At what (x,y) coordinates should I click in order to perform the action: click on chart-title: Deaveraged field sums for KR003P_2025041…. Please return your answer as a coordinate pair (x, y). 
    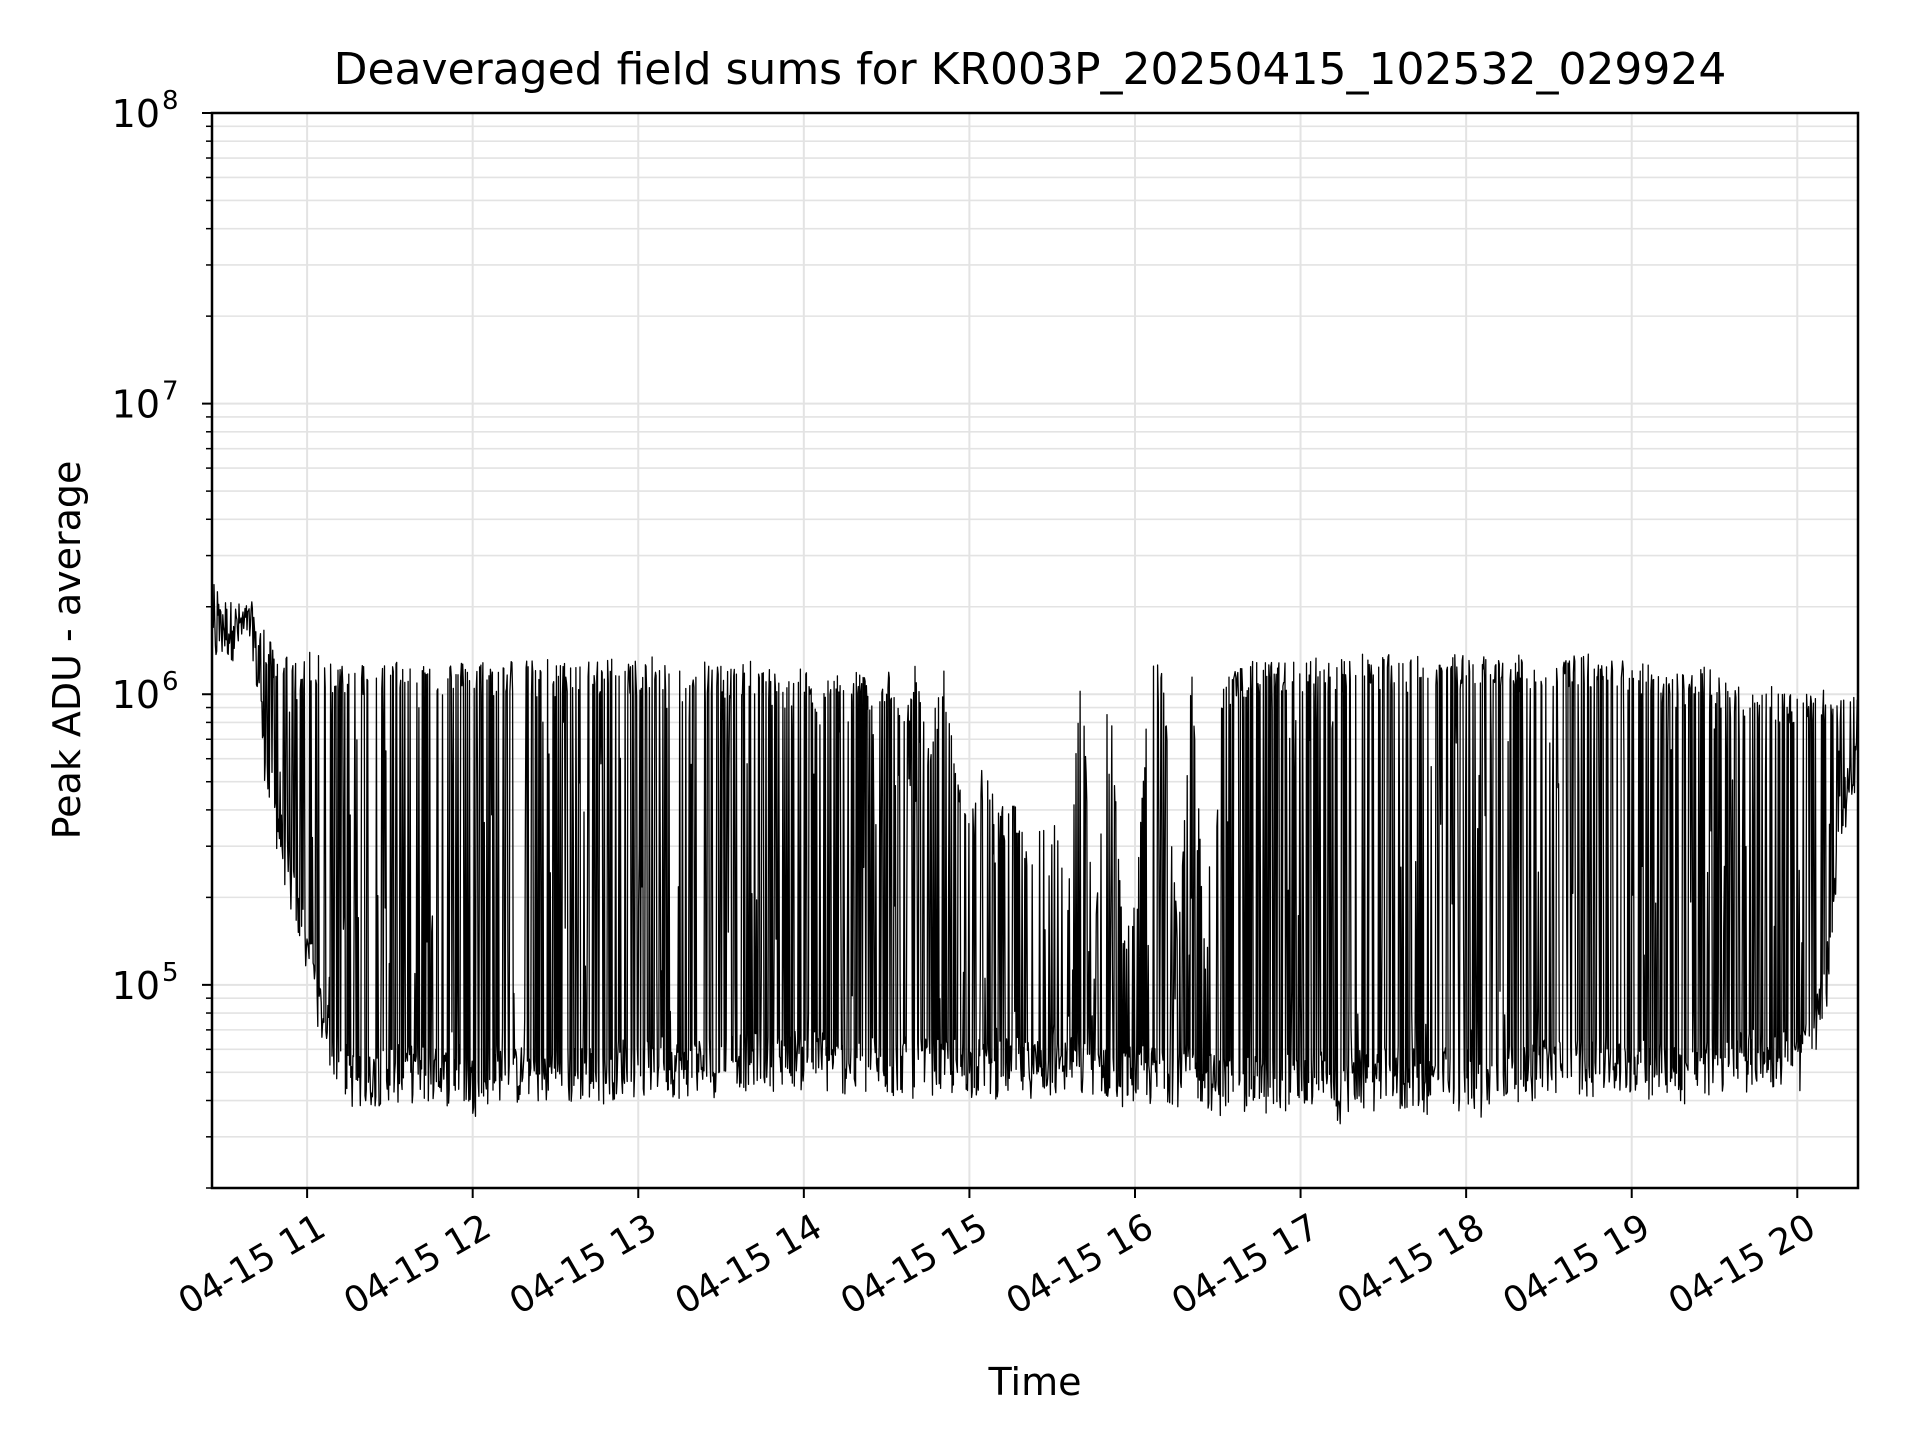
    Looking at the image, I should click on (1030, 69).